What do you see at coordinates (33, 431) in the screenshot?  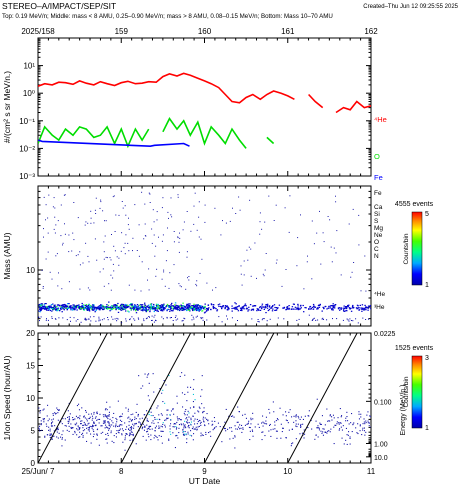 I see `bottom-y-tick-label: 5` at bounding box center [33, 431].